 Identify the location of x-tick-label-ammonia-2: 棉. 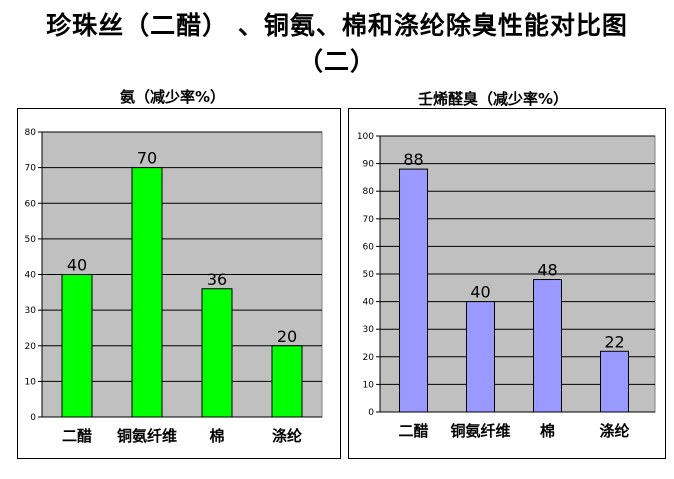
(216, 436).